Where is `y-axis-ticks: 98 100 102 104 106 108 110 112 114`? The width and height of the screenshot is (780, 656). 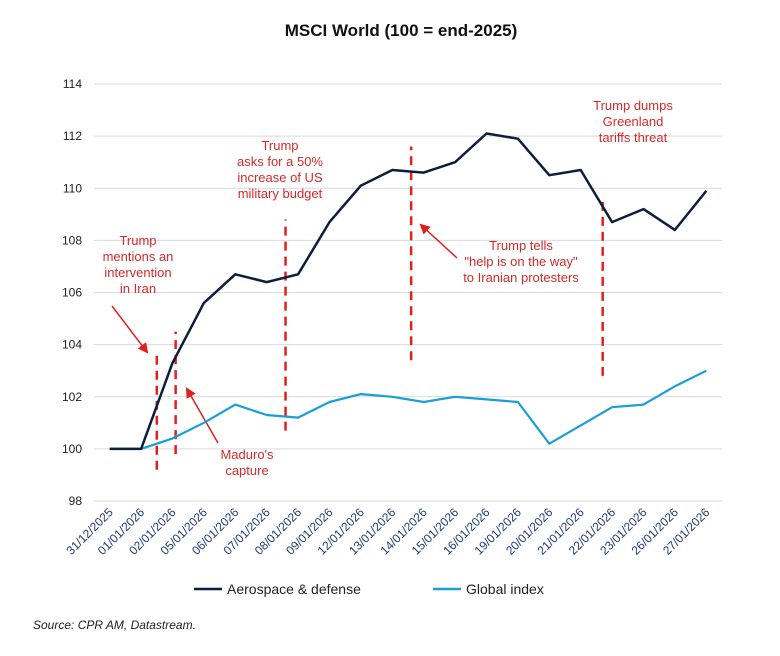
y-axis-ticks: 98 100 102 104 106 108 110 112 114 is located at coordinates (72, 292).